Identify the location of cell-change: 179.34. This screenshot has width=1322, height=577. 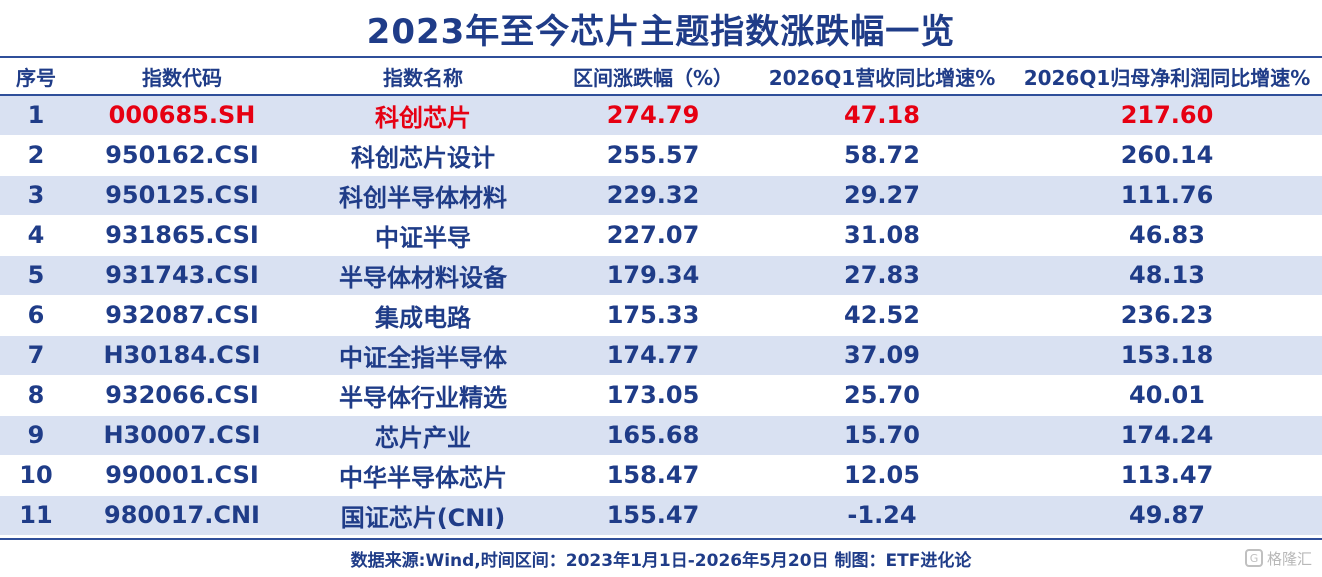
(653, 275).